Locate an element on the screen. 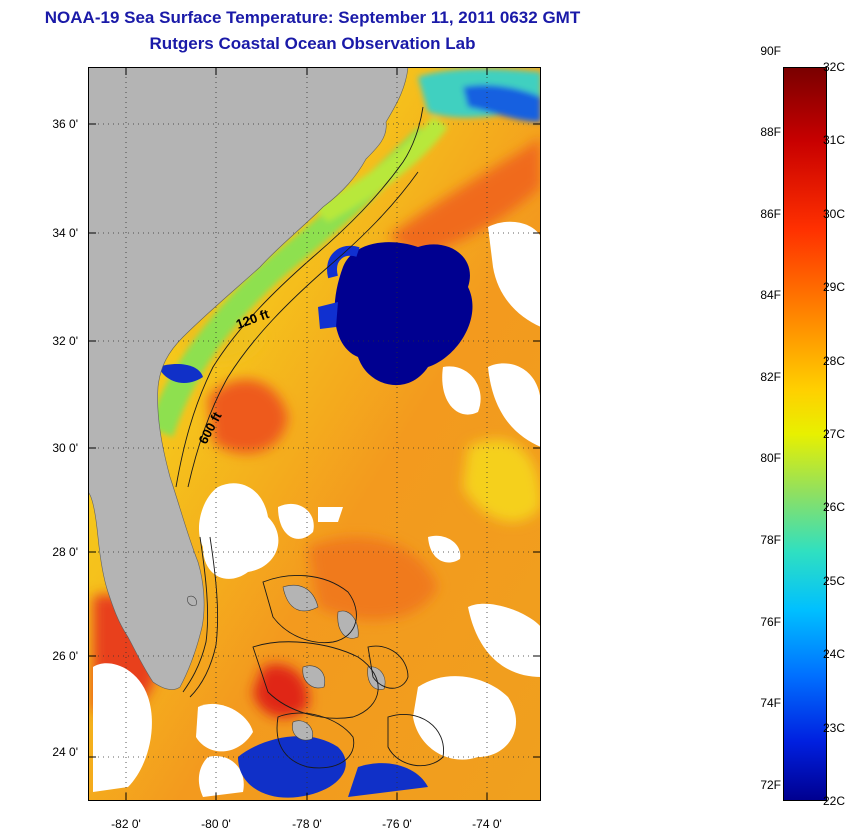 This screenshot has height=832, width=865. colorbar-fahrenheit-label: 74F is located at coordinates (770, 703).